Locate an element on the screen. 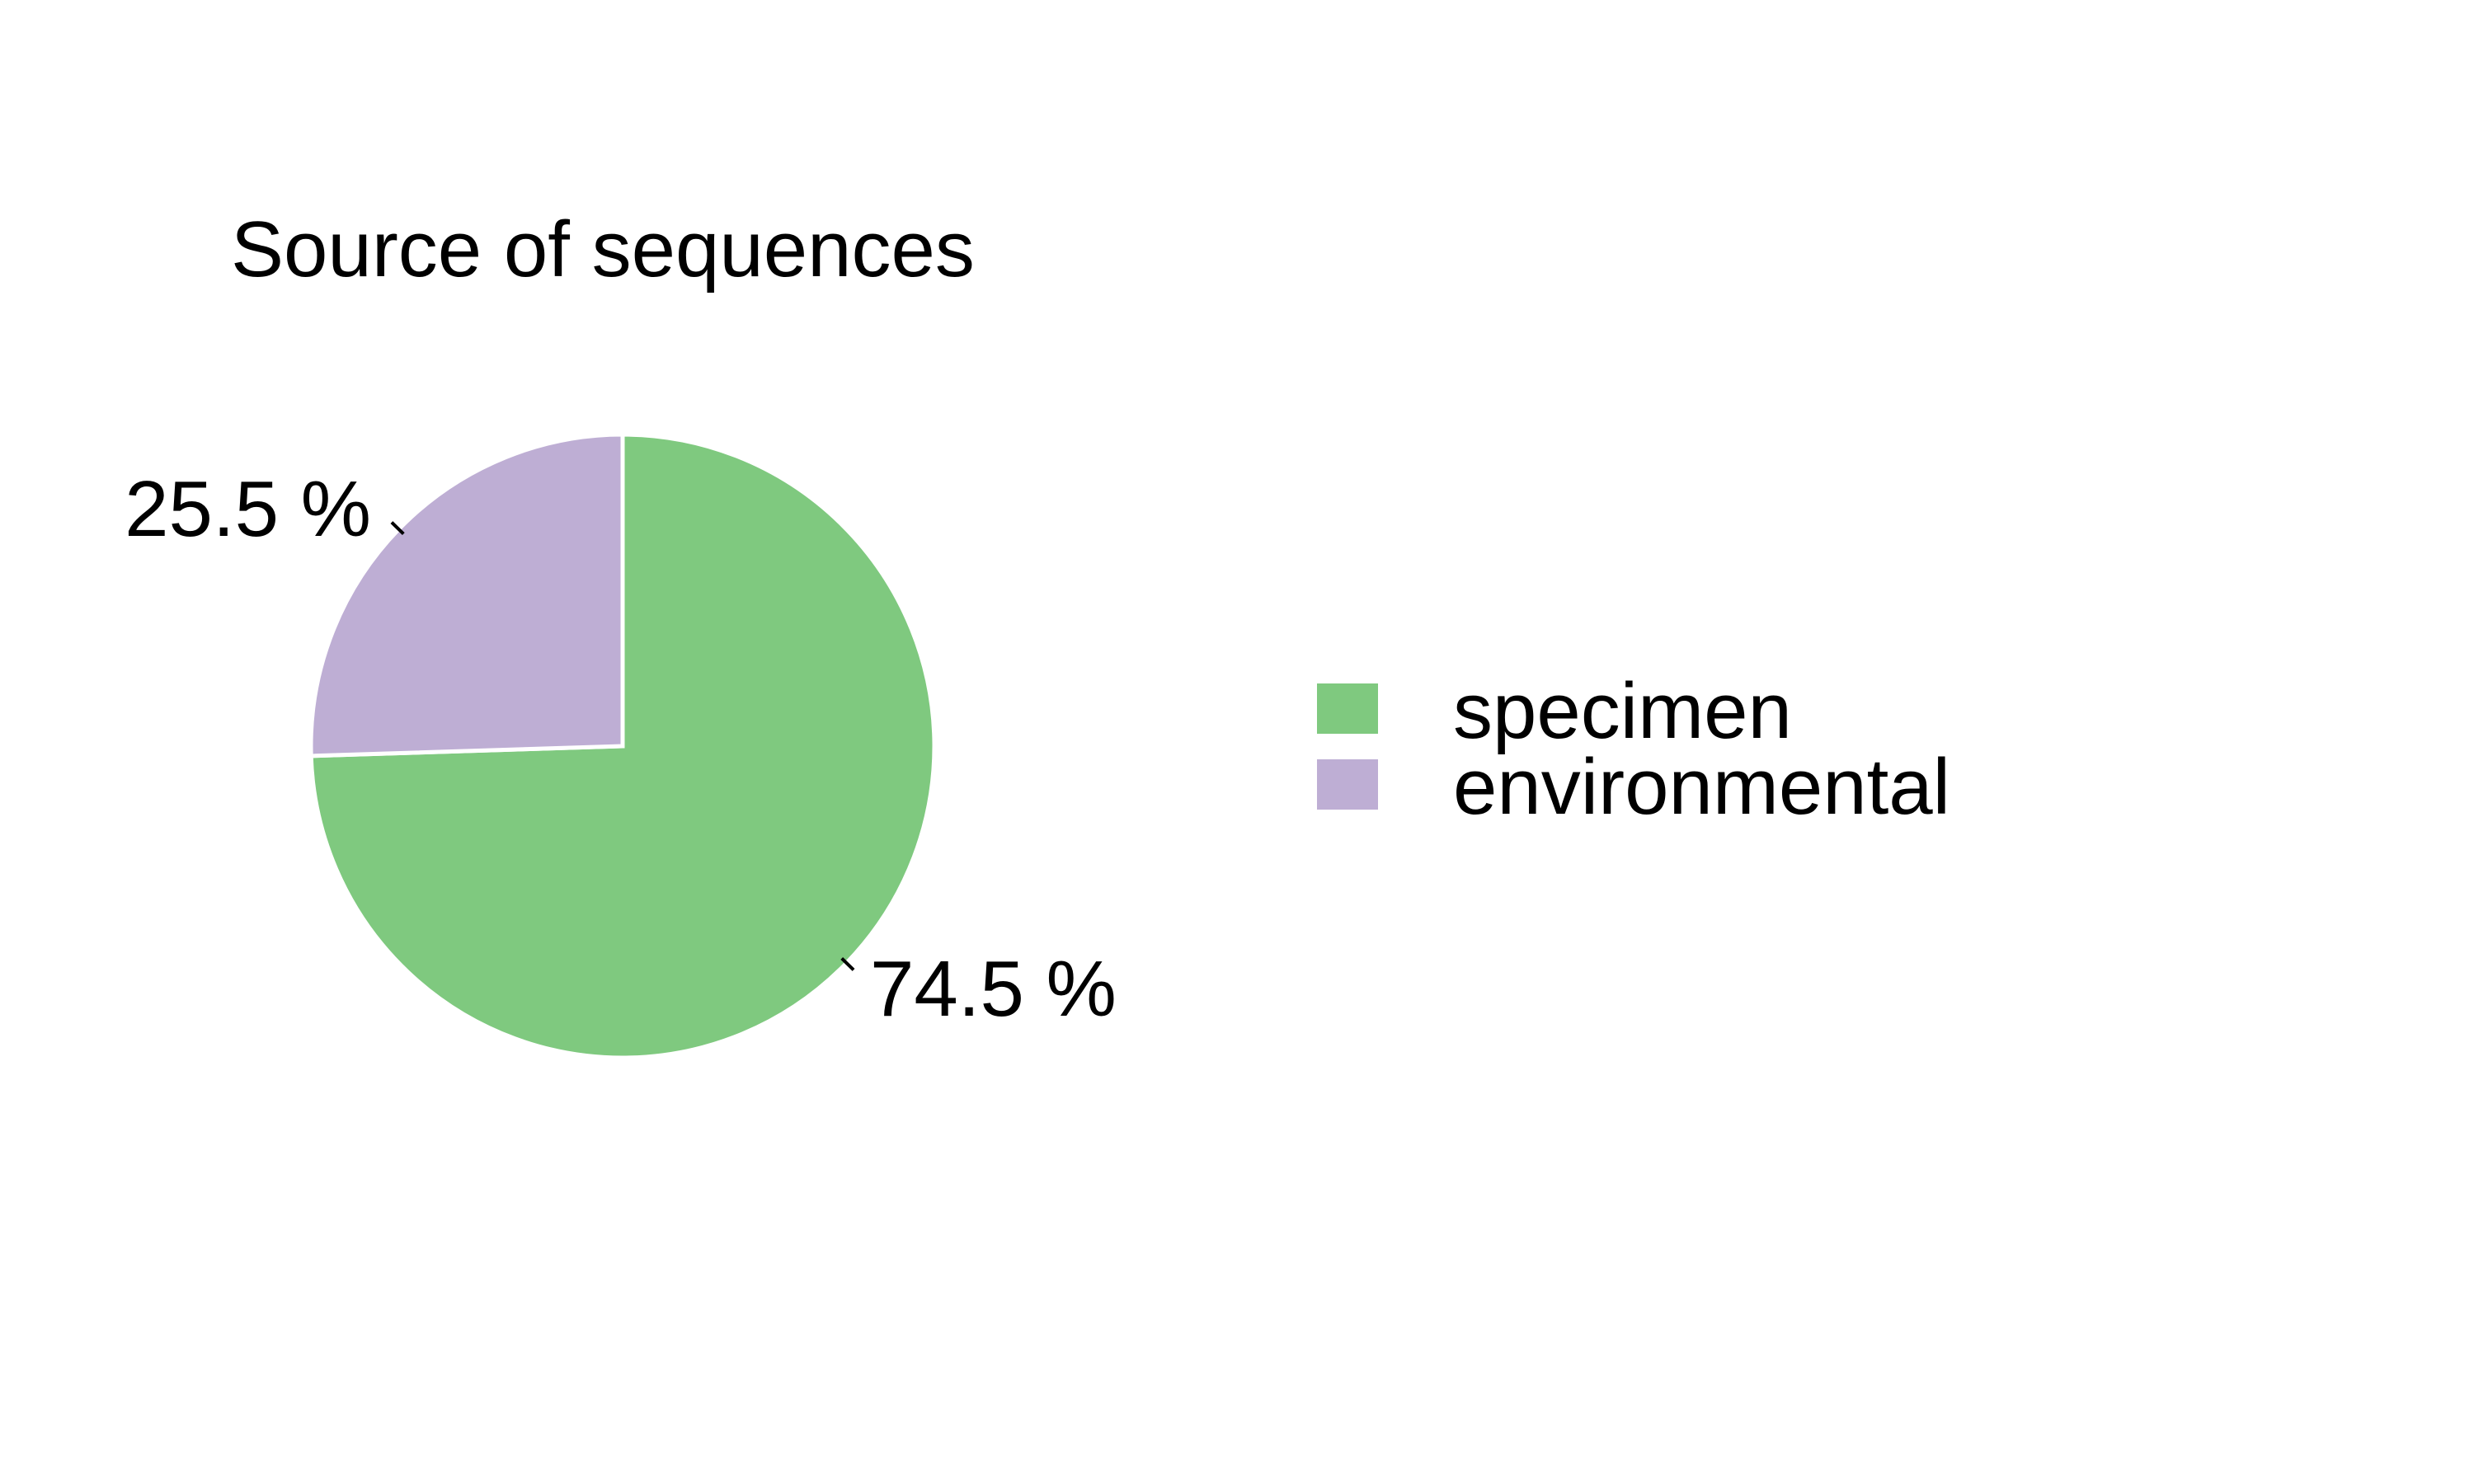 The width and height of the screenshot is (2474, 1484). pie-slices is located at coordinates (622, 746).